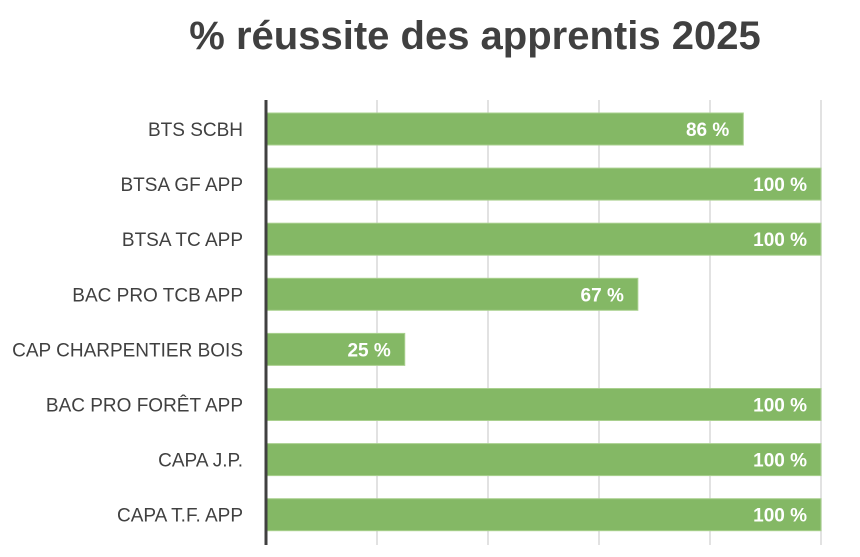 This screenshot has width=860, height=557. What do you see at coordinates (707, 130) in the screenshot?
I see `data-label: 86 %` at bounding box center [707, 130].